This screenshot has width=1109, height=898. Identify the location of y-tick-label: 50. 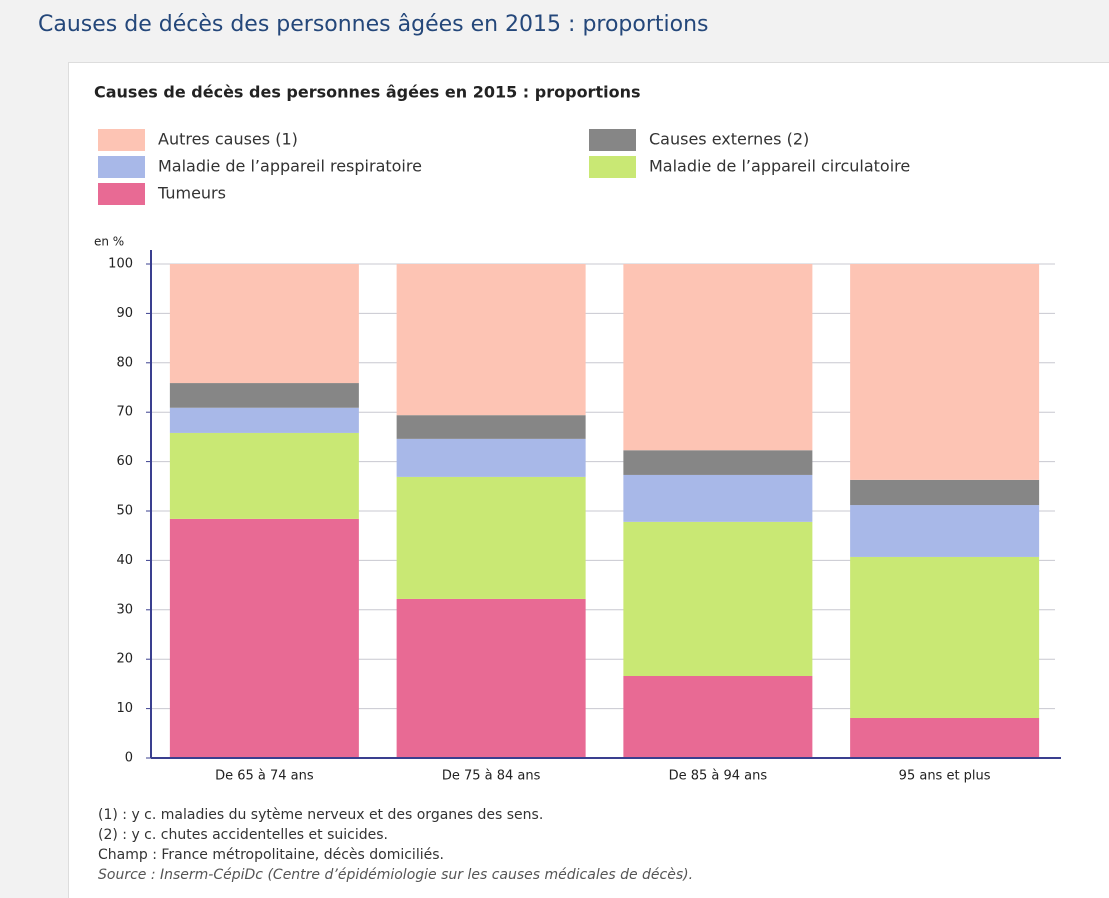
(124, 511).